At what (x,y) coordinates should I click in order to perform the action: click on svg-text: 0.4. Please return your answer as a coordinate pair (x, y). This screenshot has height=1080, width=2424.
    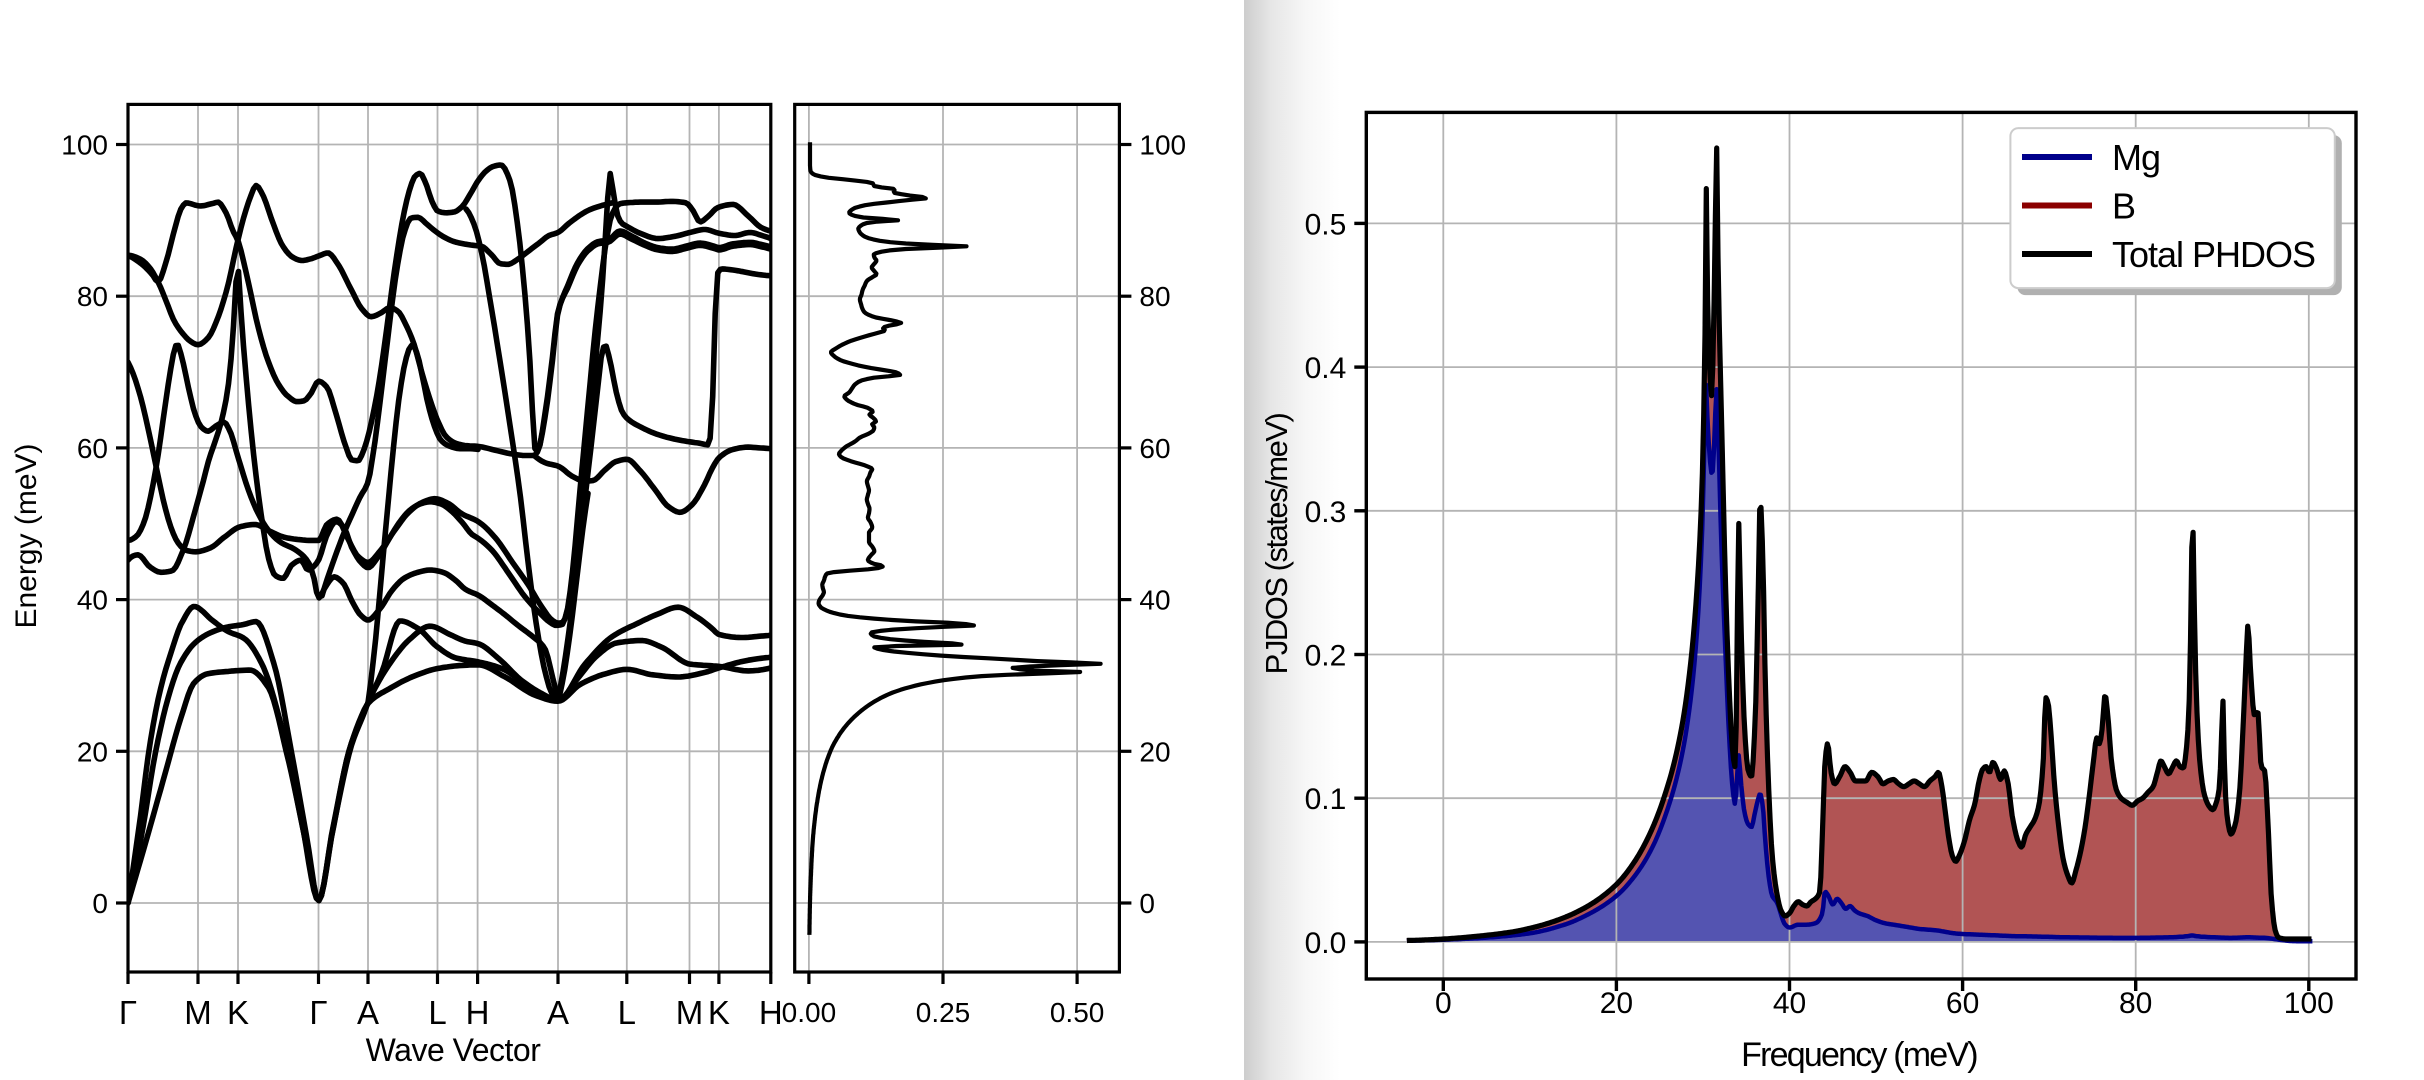
    Looking at the image, I should click on (1326, 368).